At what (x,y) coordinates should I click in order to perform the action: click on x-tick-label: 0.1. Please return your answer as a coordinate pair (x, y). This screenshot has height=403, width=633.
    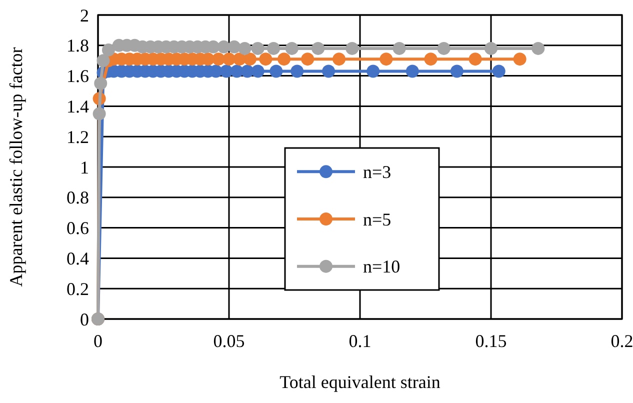
    Looking at the image, I should click on (360, 341).